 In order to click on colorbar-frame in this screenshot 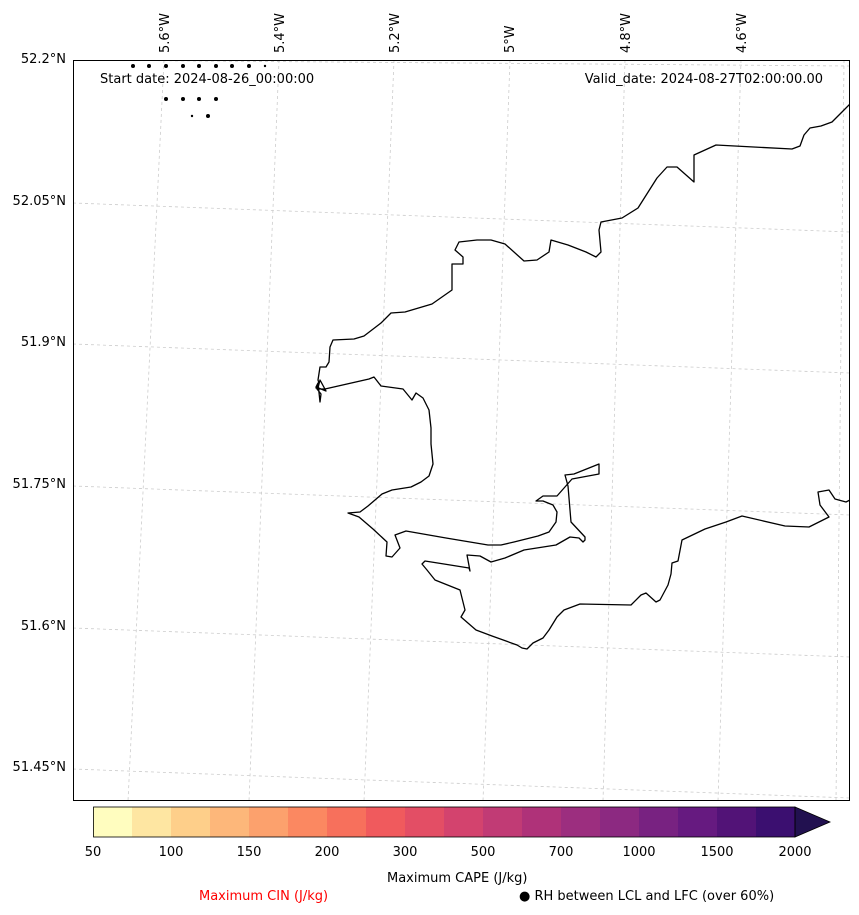, I will do `click(444, 822)`.